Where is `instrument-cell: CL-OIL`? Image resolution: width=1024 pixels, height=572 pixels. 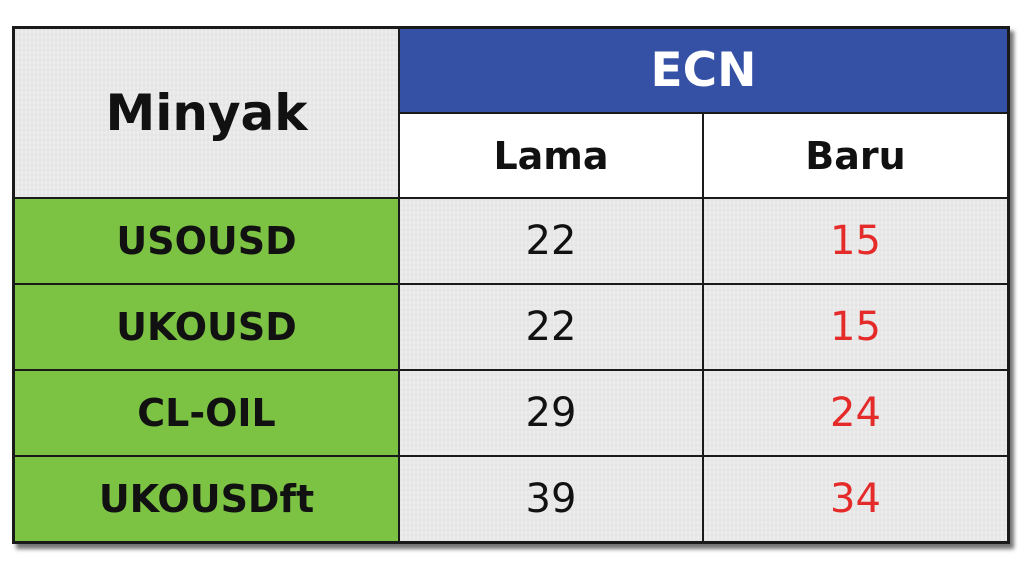
instrument-cell: CL-OIL is located at coordinates (207, 413).